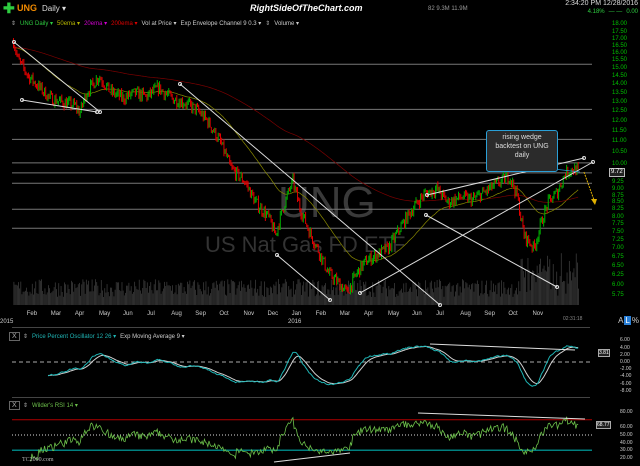 The image size is (640, 466). What do you see at coordinates (26, 337) in the screenshot?
I see `ppo-move-icon: ⇕` at bounding box center [26, 337].